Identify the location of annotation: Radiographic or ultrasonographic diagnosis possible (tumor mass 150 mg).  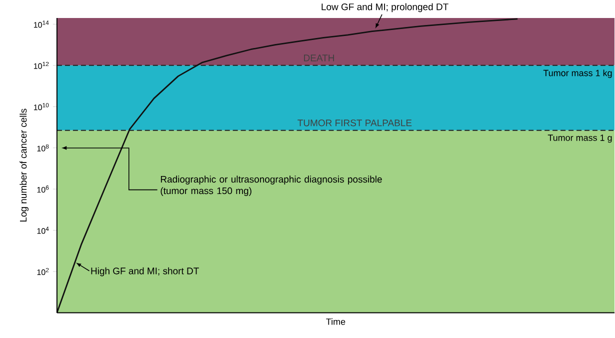
(271, 186).